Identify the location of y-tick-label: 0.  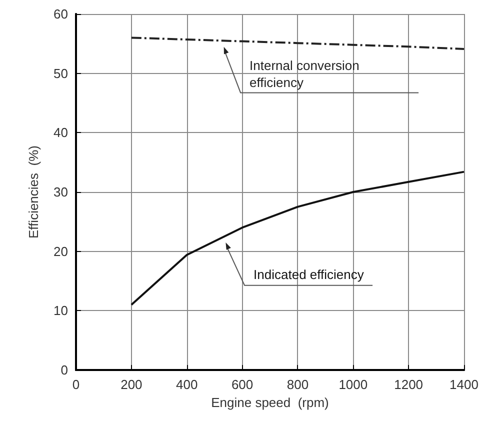
(64, 370).